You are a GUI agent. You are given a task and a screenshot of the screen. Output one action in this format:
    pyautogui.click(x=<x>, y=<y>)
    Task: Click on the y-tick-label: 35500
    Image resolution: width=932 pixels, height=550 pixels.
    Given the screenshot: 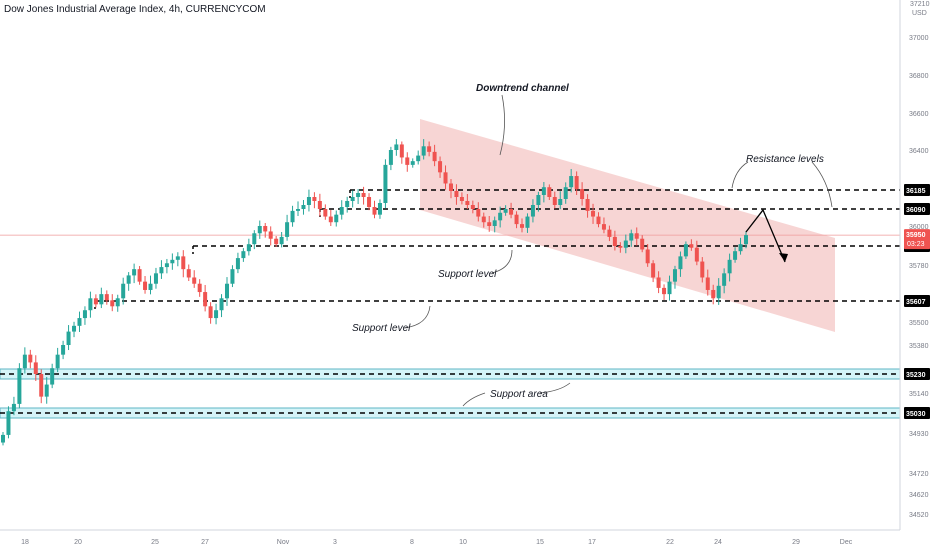 What is the action you would take?
    pyautogui.click(x=919, y=323)
    